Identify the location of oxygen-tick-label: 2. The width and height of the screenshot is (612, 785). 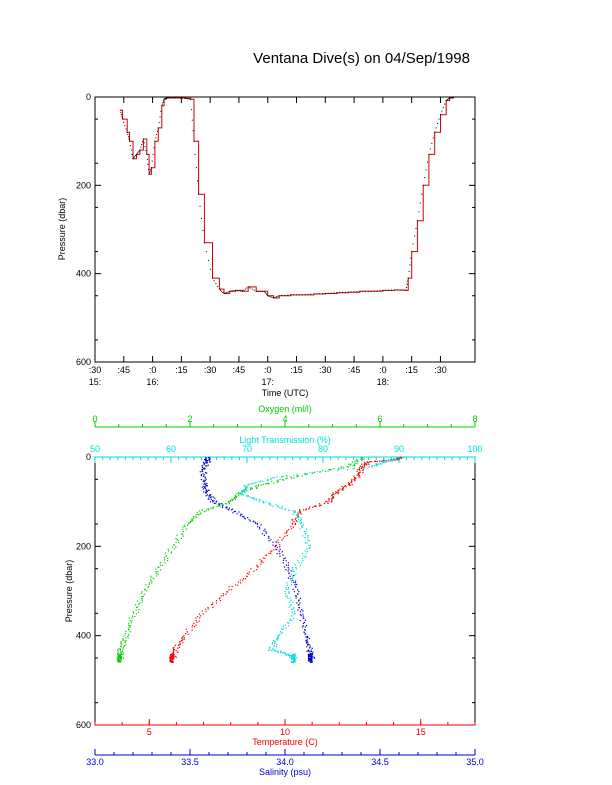
(189, 419).